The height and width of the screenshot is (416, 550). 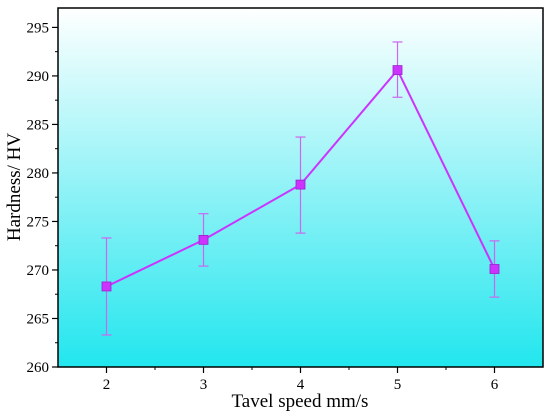 What do you see at coordinates (107, 385) in the screenshot?
I see `x-tick-label: 2` at bounding box center [107, 385].